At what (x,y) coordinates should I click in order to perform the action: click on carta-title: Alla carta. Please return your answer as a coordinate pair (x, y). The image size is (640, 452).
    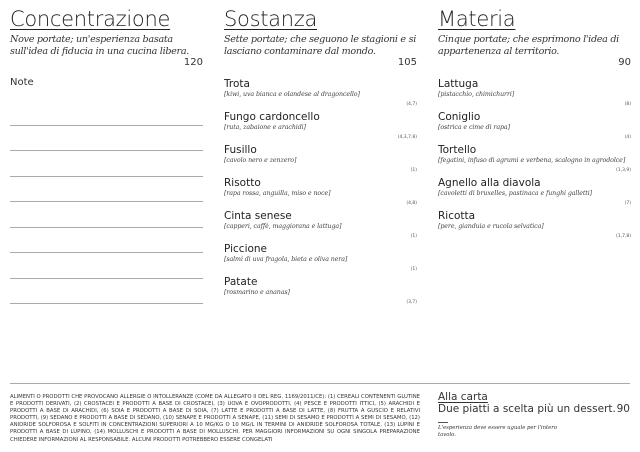
    Looking at the image, I should click on (463, 397).